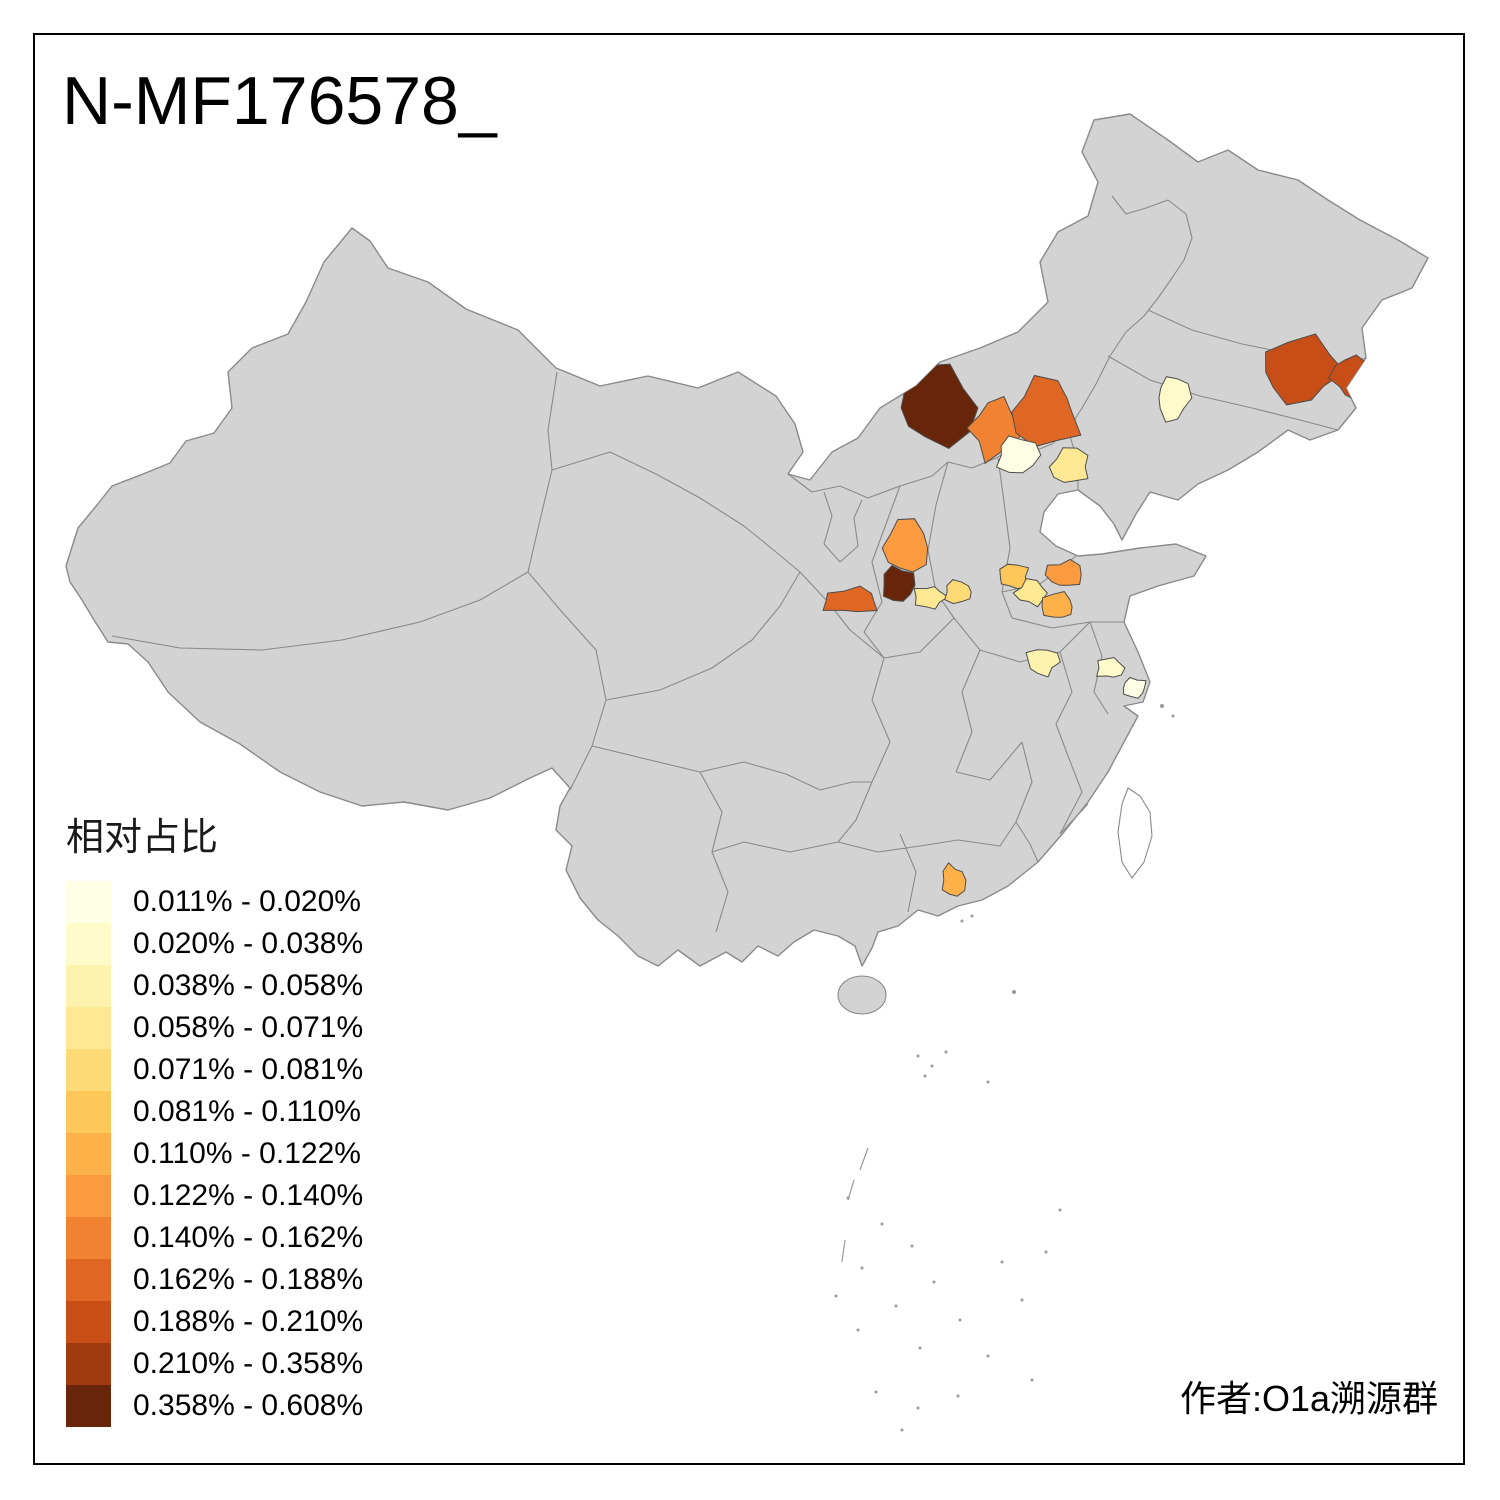 The width and height of the screenshot is (1500, 1500). Describe the element at coordinates (248, 1027) in the screenshot. I see `legend-label: 0.058% - 0.071%` at that location.